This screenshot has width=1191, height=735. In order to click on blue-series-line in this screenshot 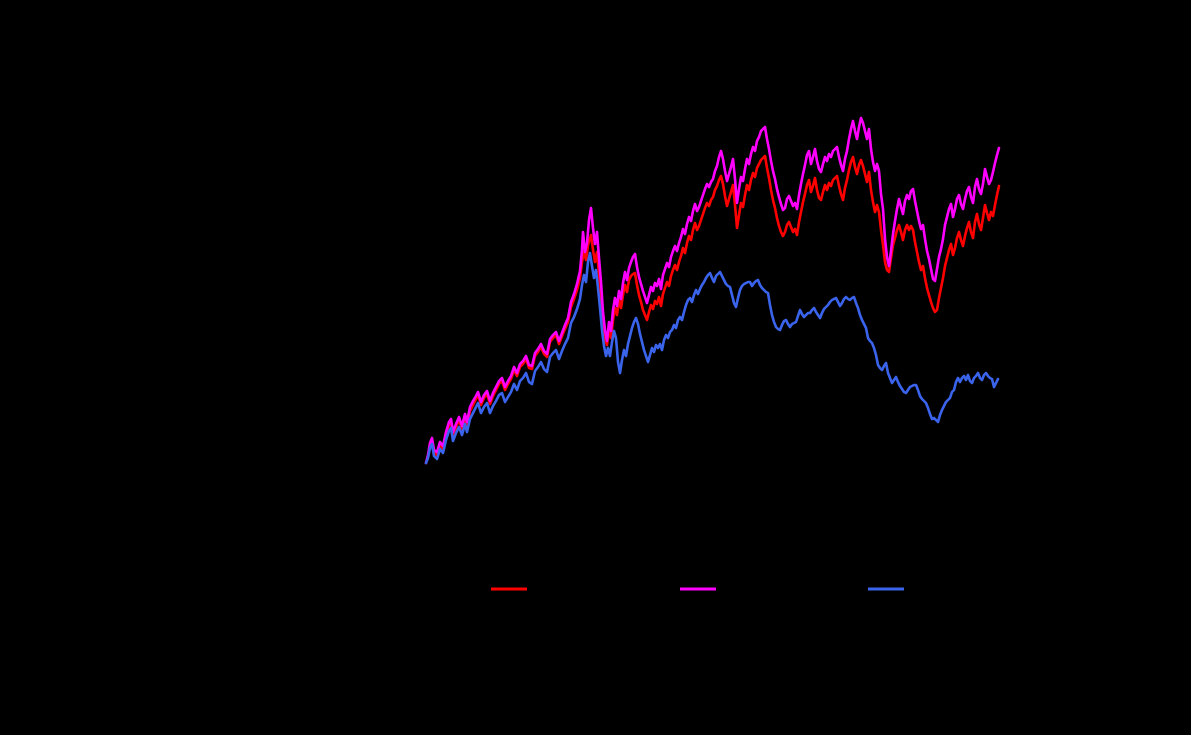, I will do `click(712, 358)`.